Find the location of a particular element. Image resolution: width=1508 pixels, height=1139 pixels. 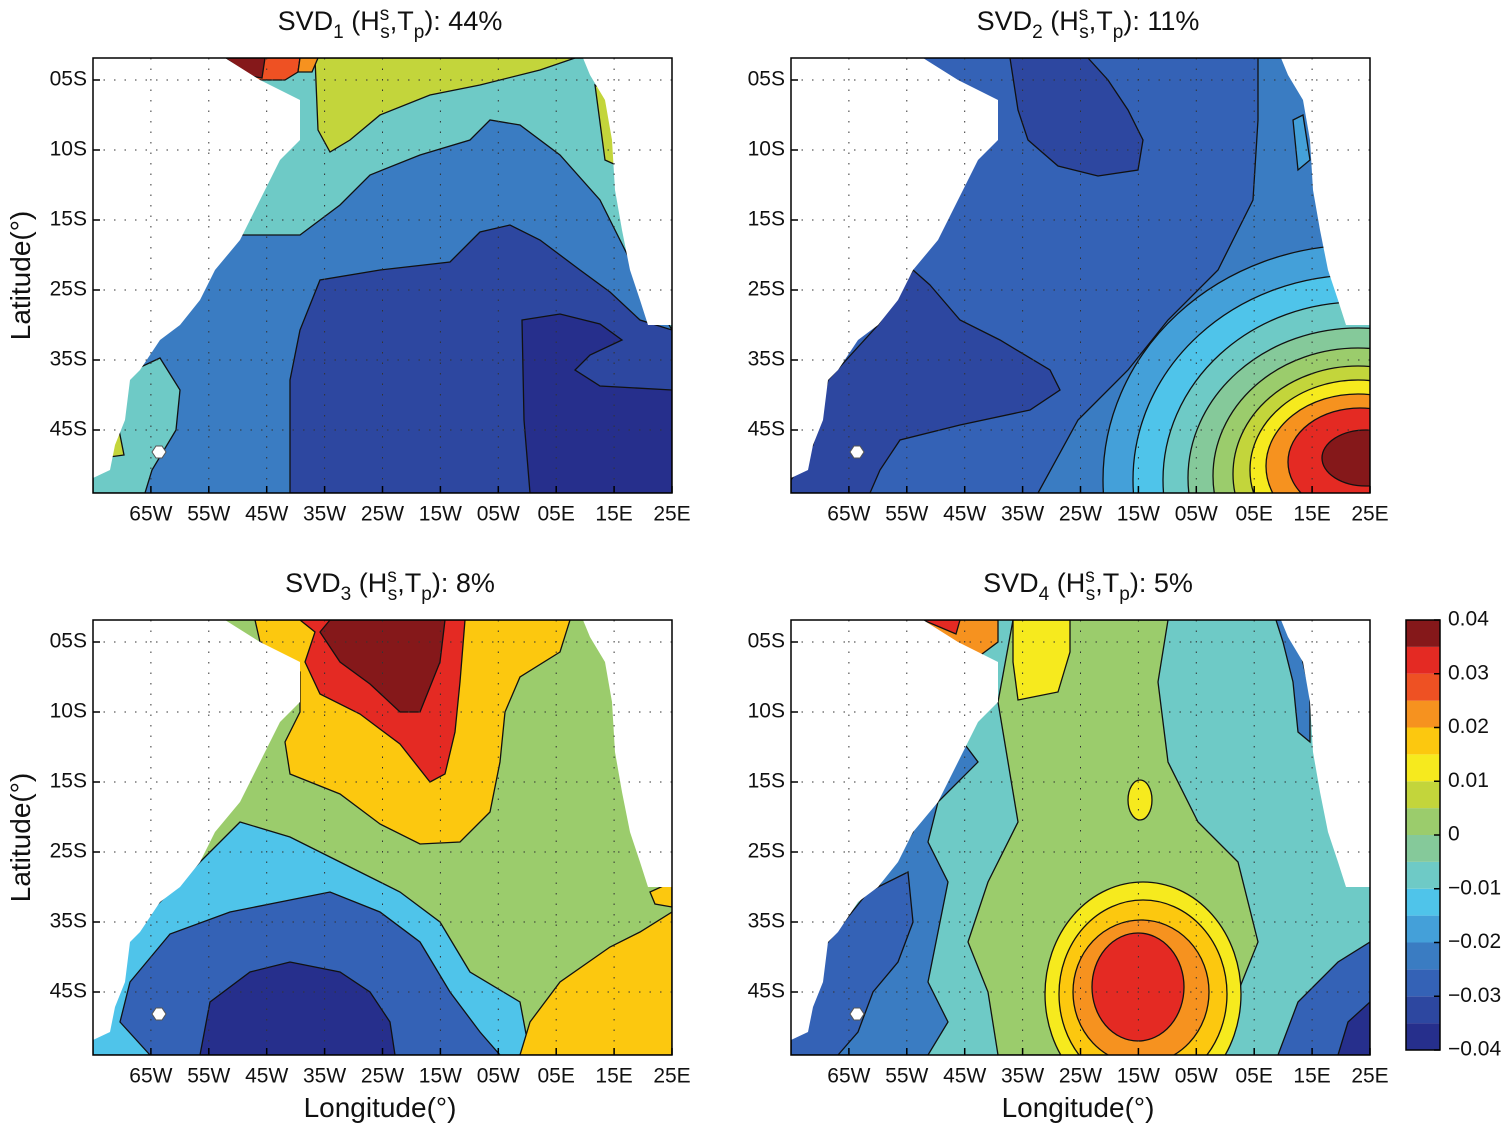

x-tick-label: 65W is located at coordinates (848, 1076).